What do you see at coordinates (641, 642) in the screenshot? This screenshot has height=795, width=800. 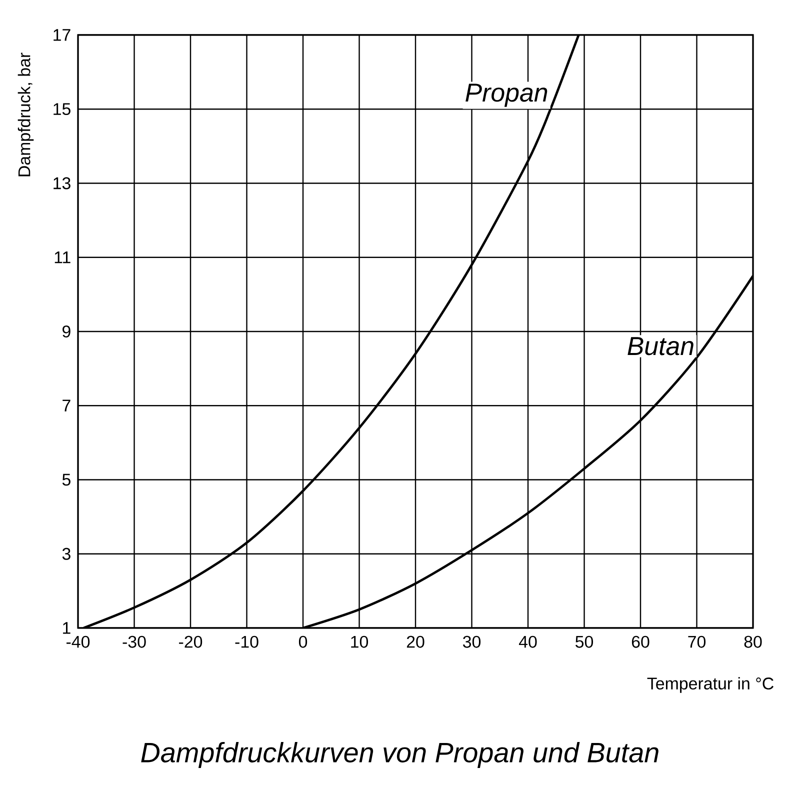 I see `x-tick-label: 60` at bounding box center [641, 642].